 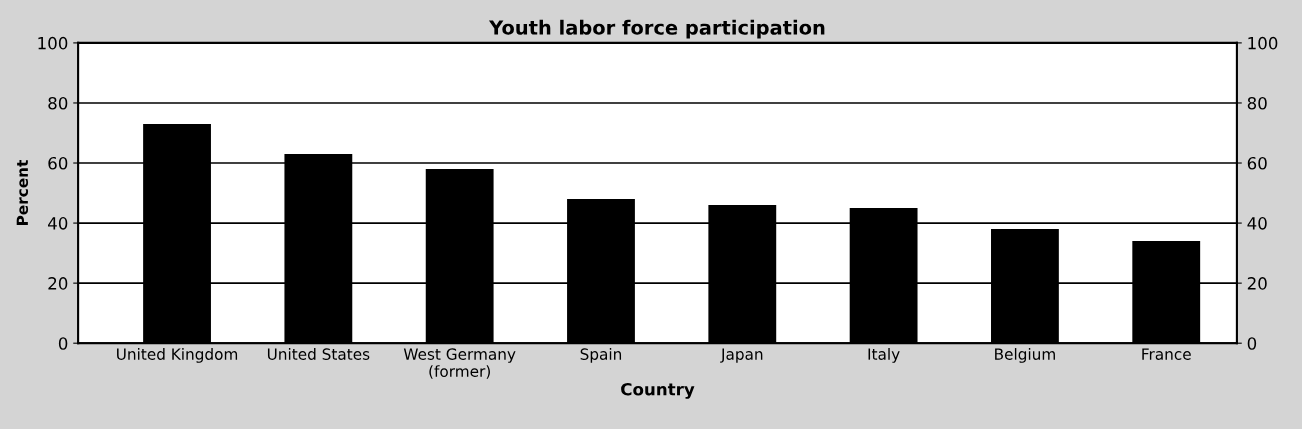 I want to click on x-tick-label: United Kingdom, so click(x=177, y=355).